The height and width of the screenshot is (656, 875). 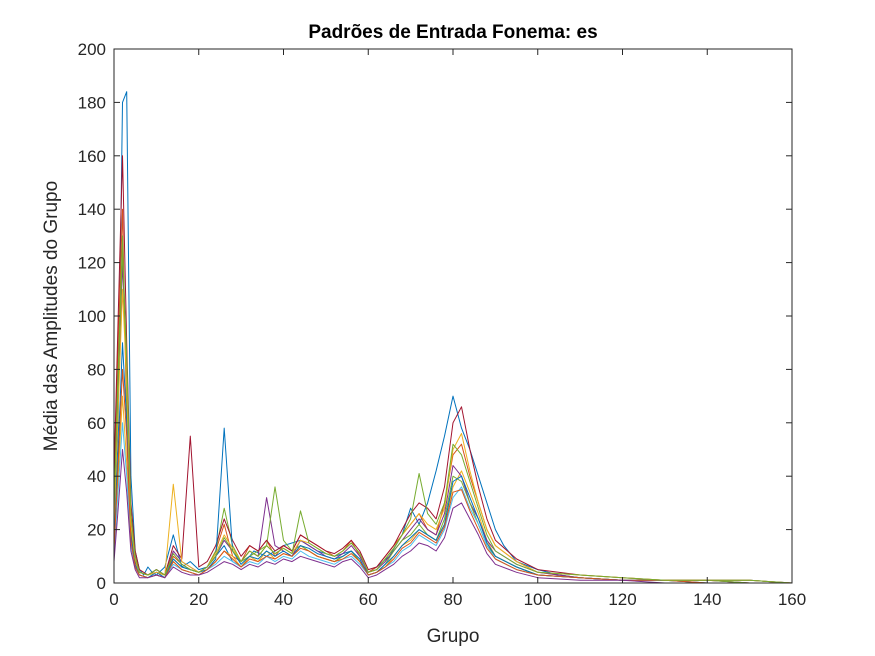 I want to click on y-tick-label: 100, so click(x=92, y=316).